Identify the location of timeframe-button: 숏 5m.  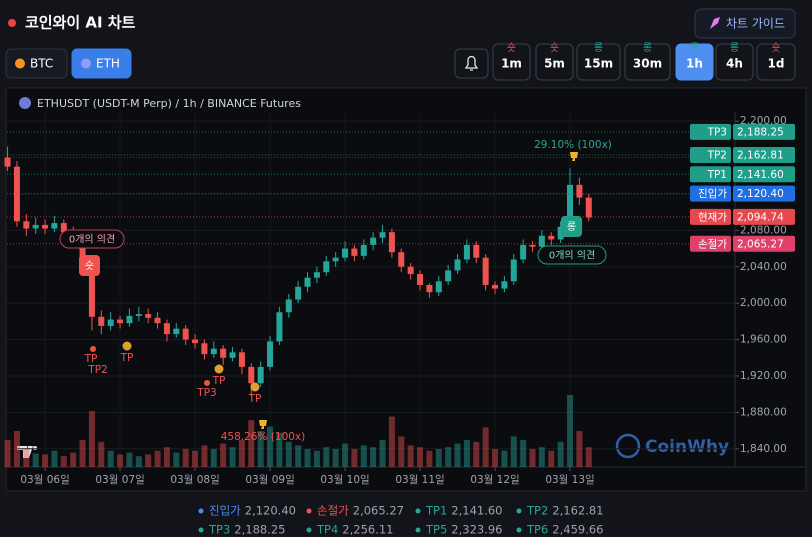
(554, 61).